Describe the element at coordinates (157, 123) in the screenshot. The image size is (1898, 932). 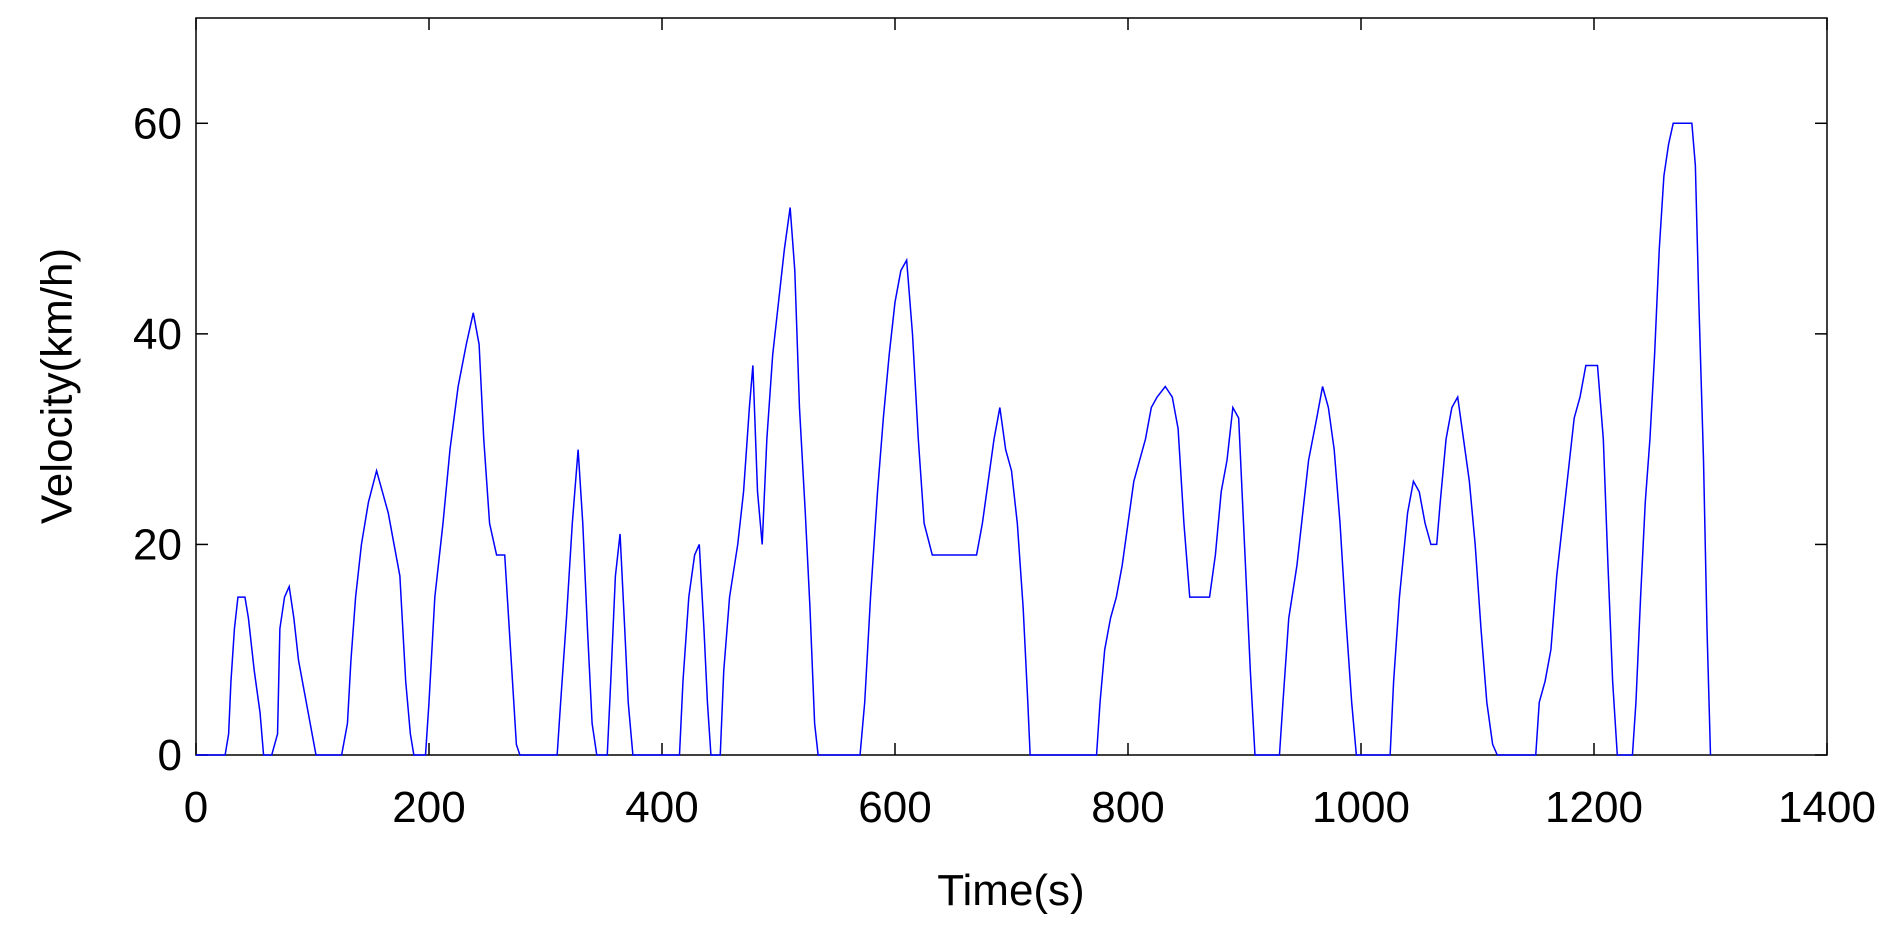
I see `y-tick-label: 60` at that location.